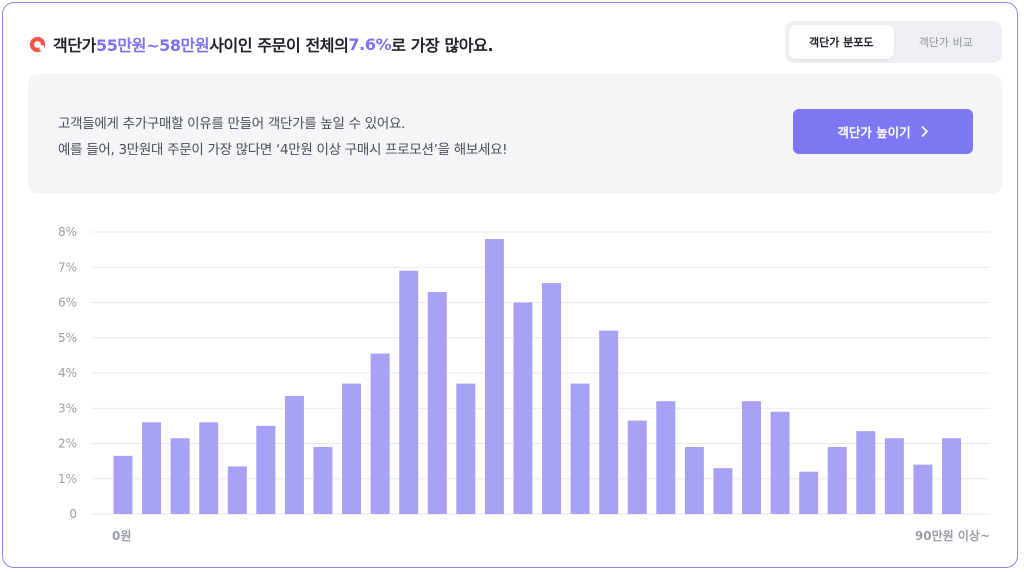 The height and width of the screenshot is (572, 1024). Describe the element at coordinates (67, 373) in the screenshot. I see `y-tick-label: 4%` at that location.